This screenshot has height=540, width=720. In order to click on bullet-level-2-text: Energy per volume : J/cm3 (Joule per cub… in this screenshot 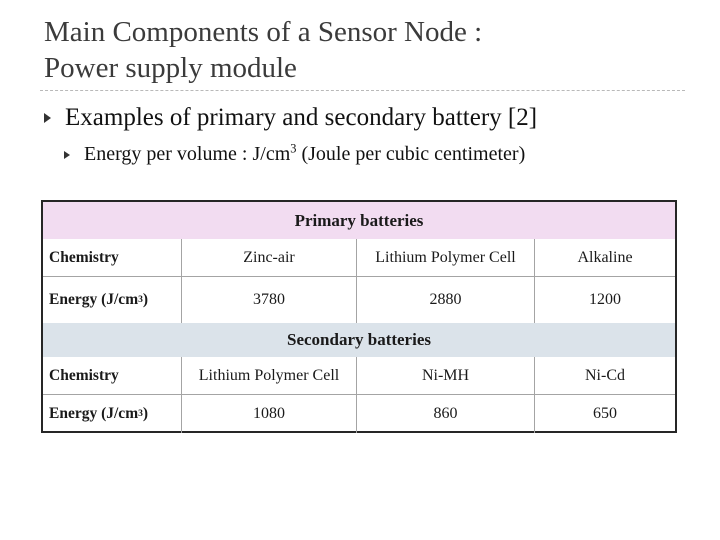, I will do `click(305, 153)`.